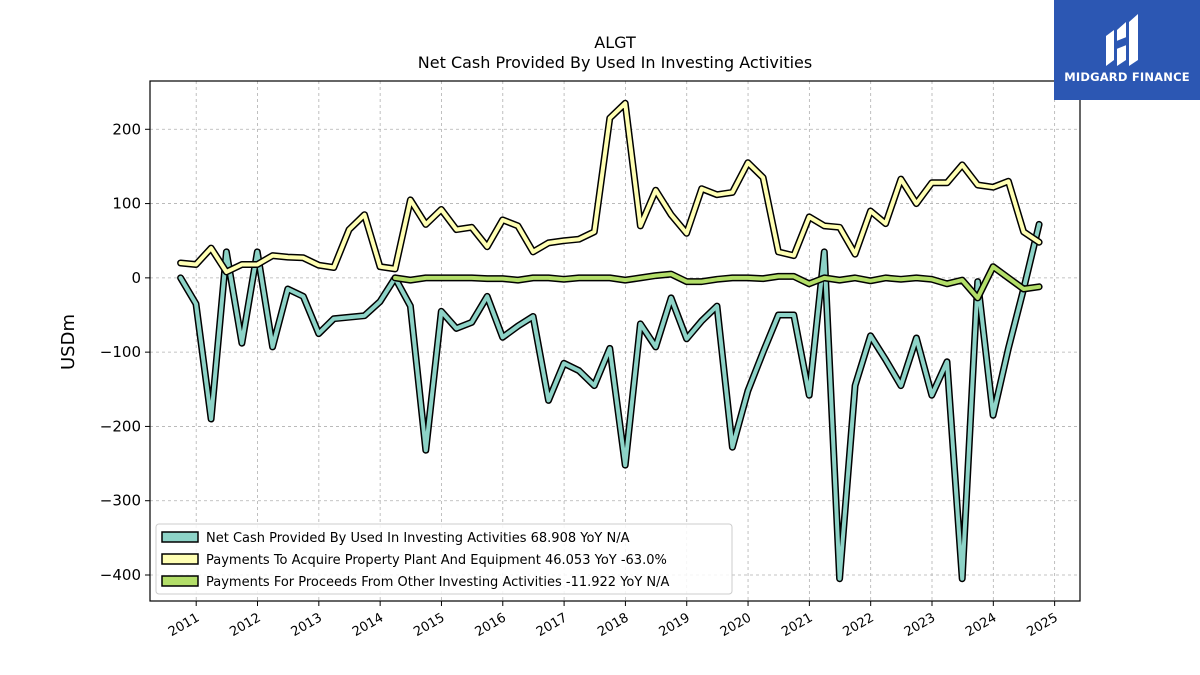 Image resolution: width=1200 pixels, height=675 pixels. I want to click on brand-logo: MIDGARD FINANCE, so click(1127, 50).